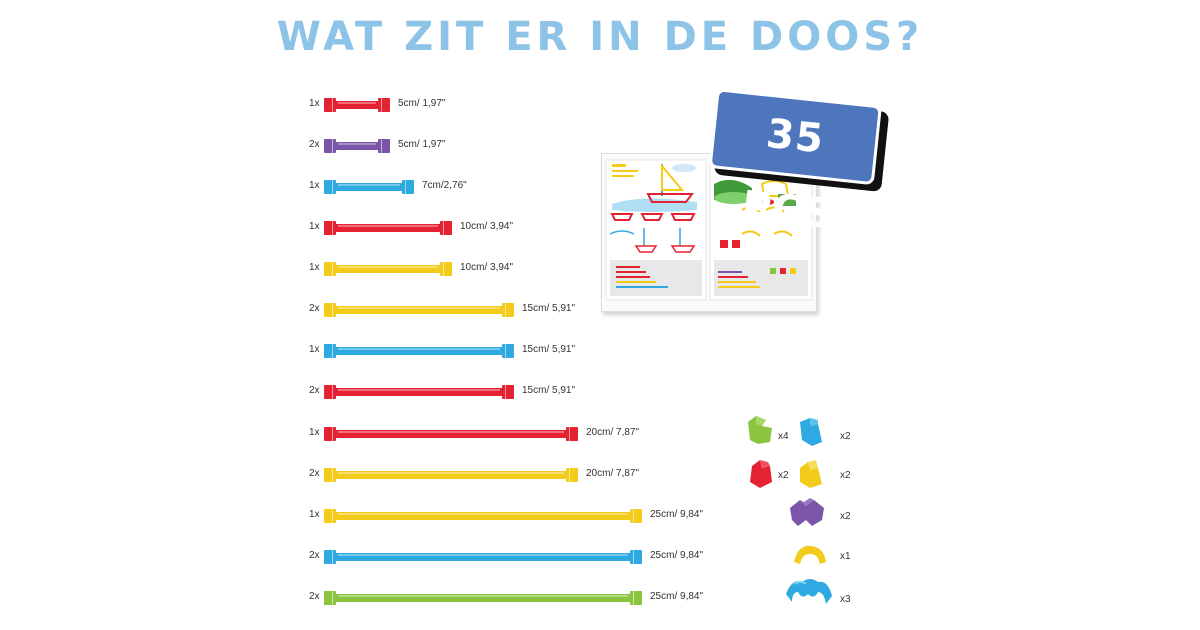 Image resolution: width=1200 pixels, height=630 pixels. I want to click on blue-wave-icon, so click(809, 591).